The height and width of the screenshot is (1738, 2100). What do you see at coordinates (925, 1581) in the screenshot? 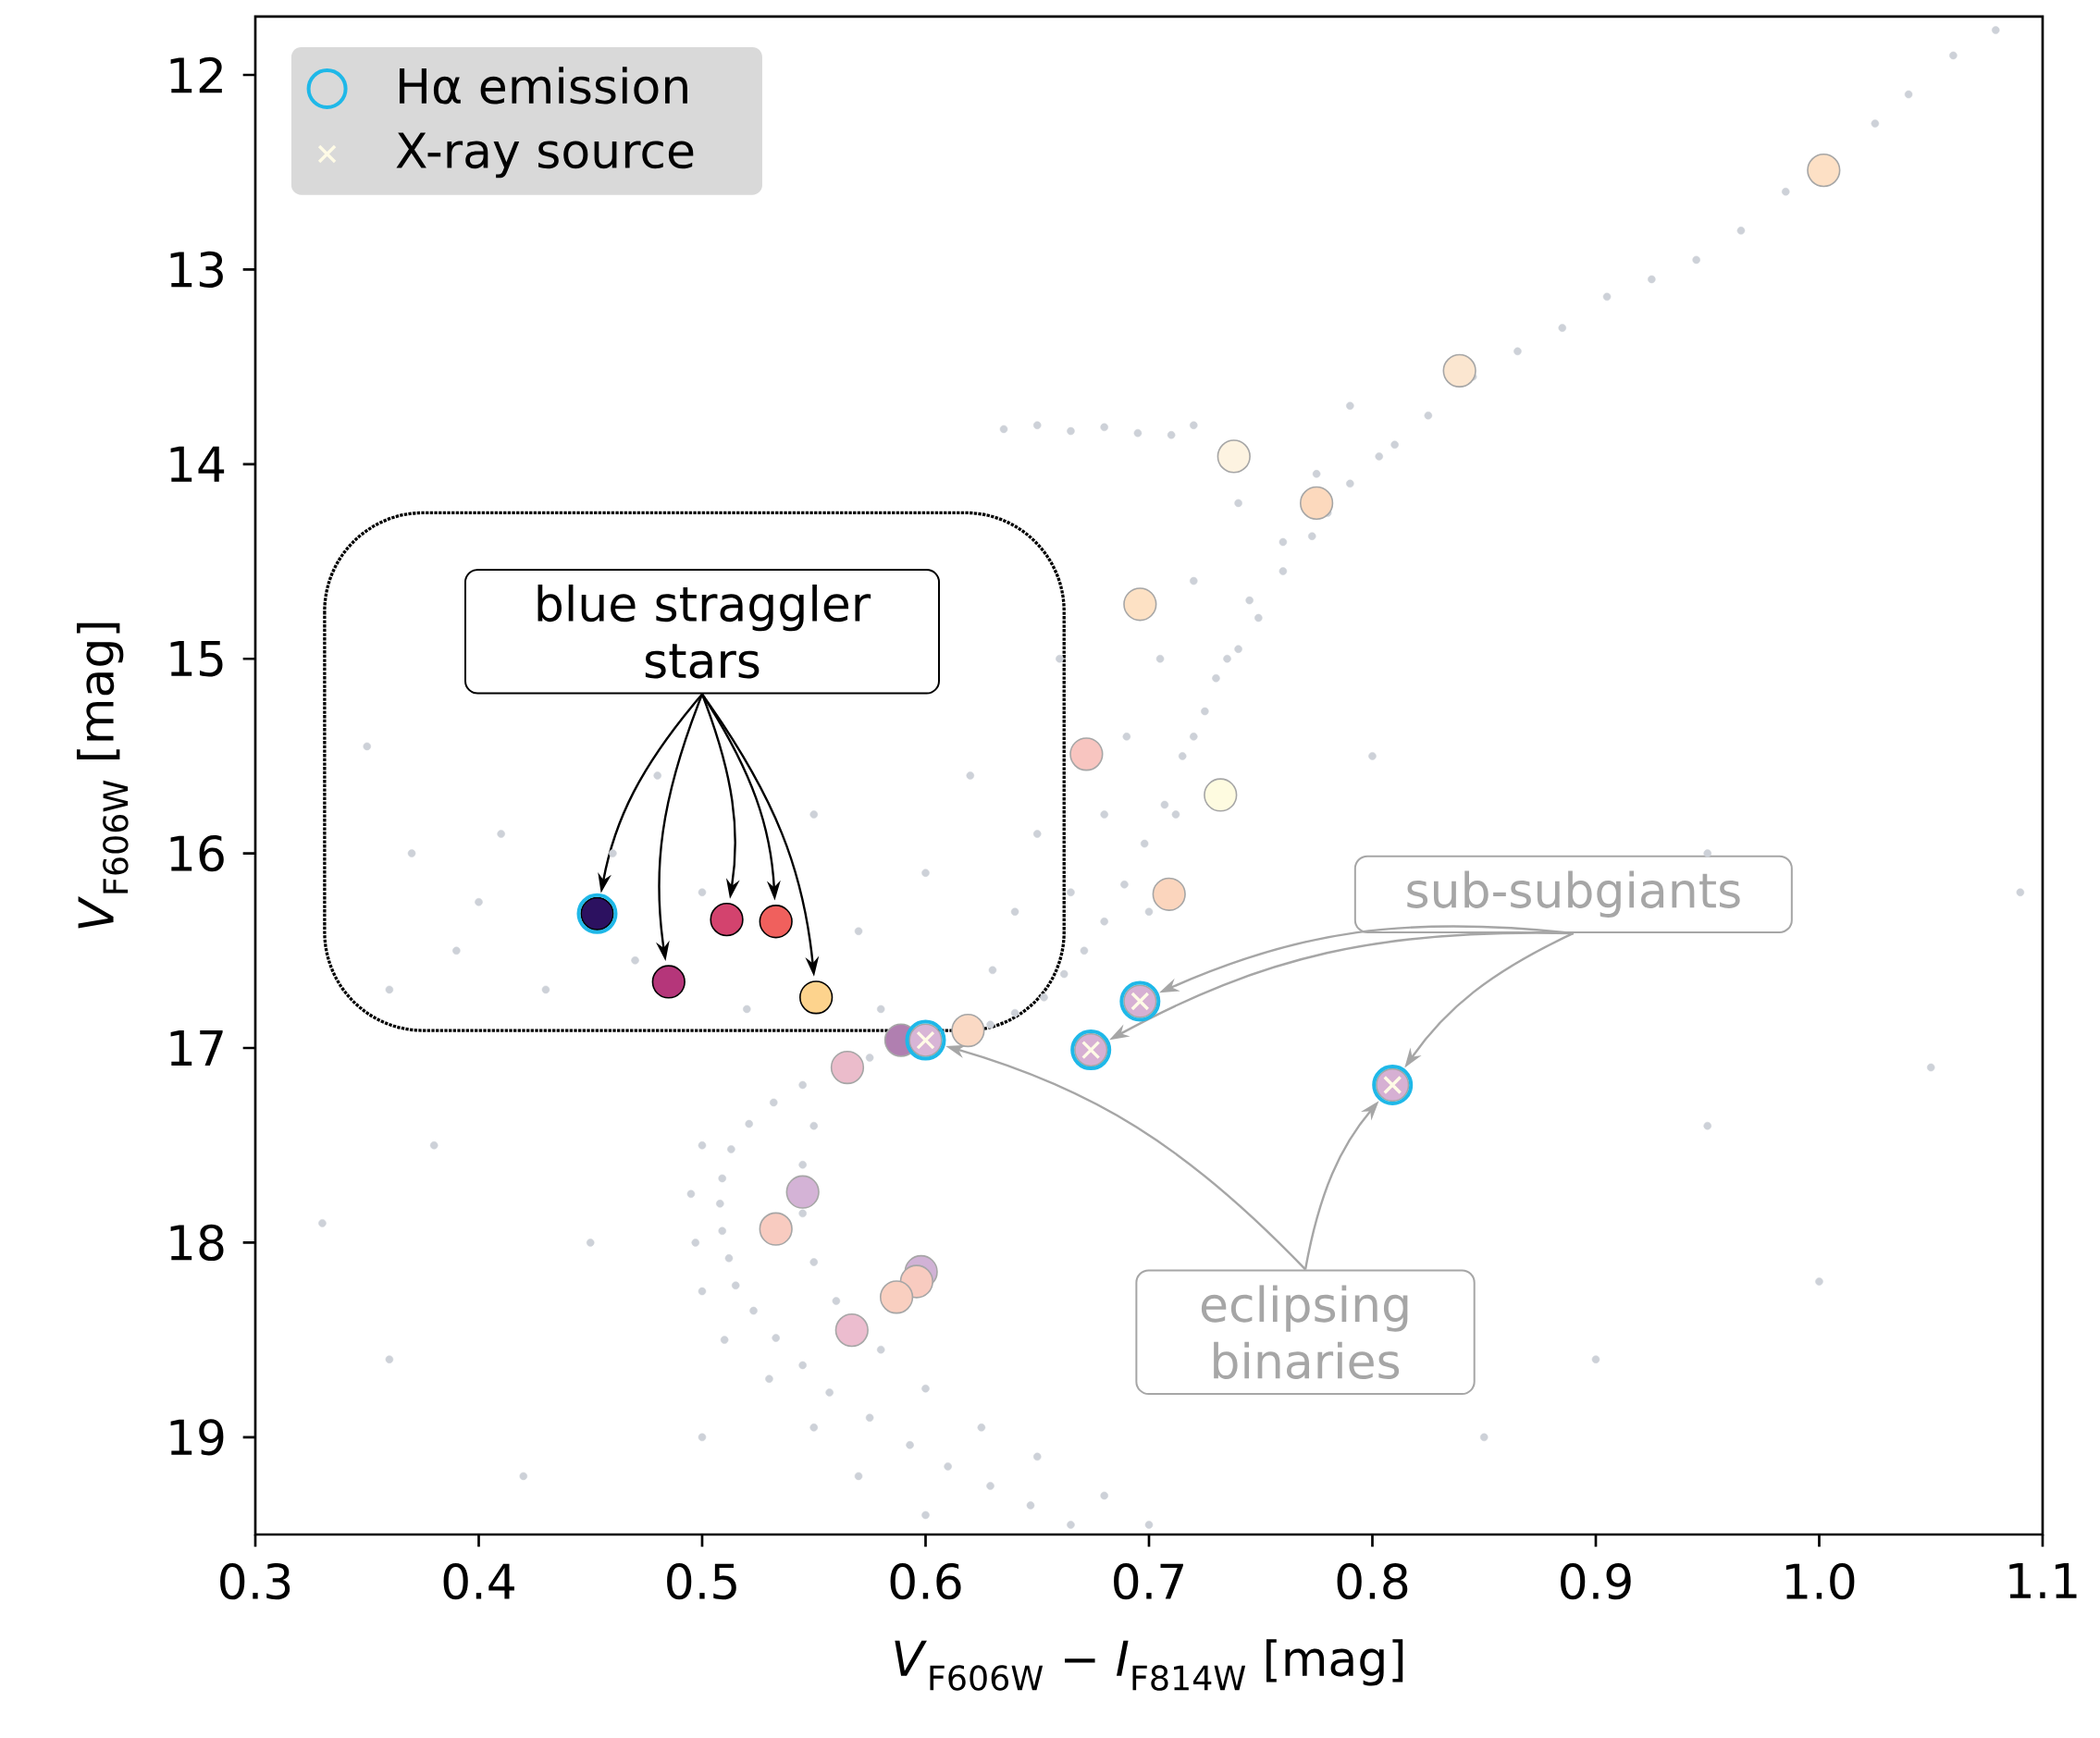
I see `x-tick-label: 0.6` at bounding box center [925, 1581].